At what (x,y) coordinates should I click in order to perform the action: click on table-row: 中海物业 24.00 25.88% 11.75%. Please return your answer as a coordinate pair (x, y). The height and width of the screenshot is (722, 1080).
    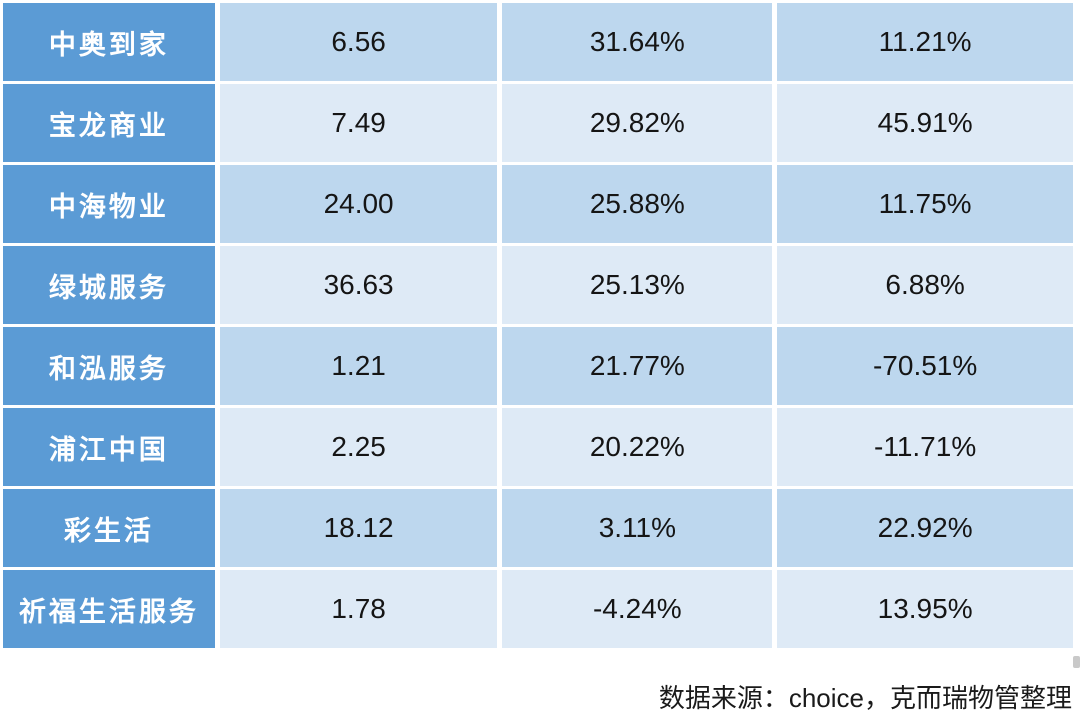
    Looking at the image, I should click on (538, 204).